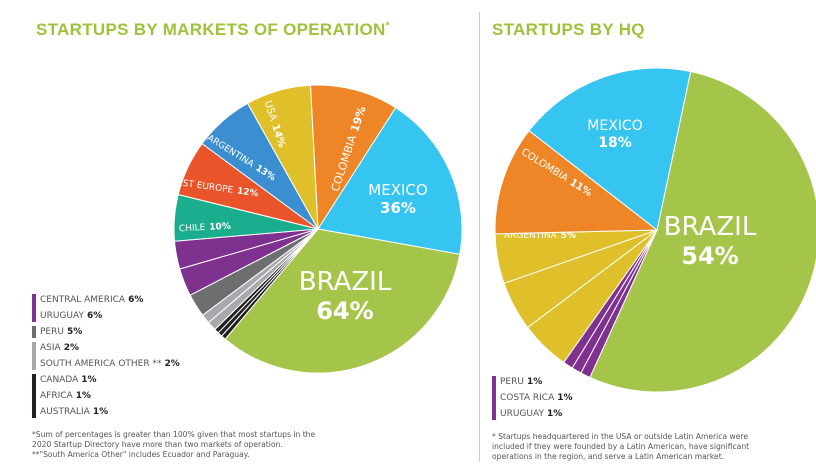 This screenshot has height=470, width=816. I want to click on legend-item: AUSTRALIA 1%, so click(106, 412).